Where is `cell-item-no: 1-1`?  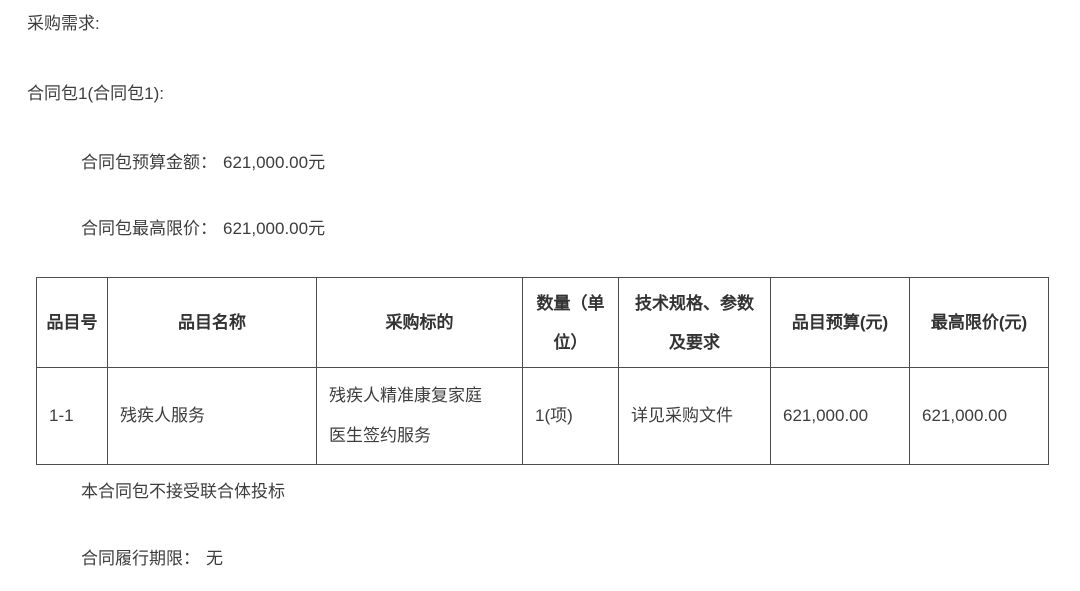 cell-item-no: 1-1 is located at coordinates (72, 416).